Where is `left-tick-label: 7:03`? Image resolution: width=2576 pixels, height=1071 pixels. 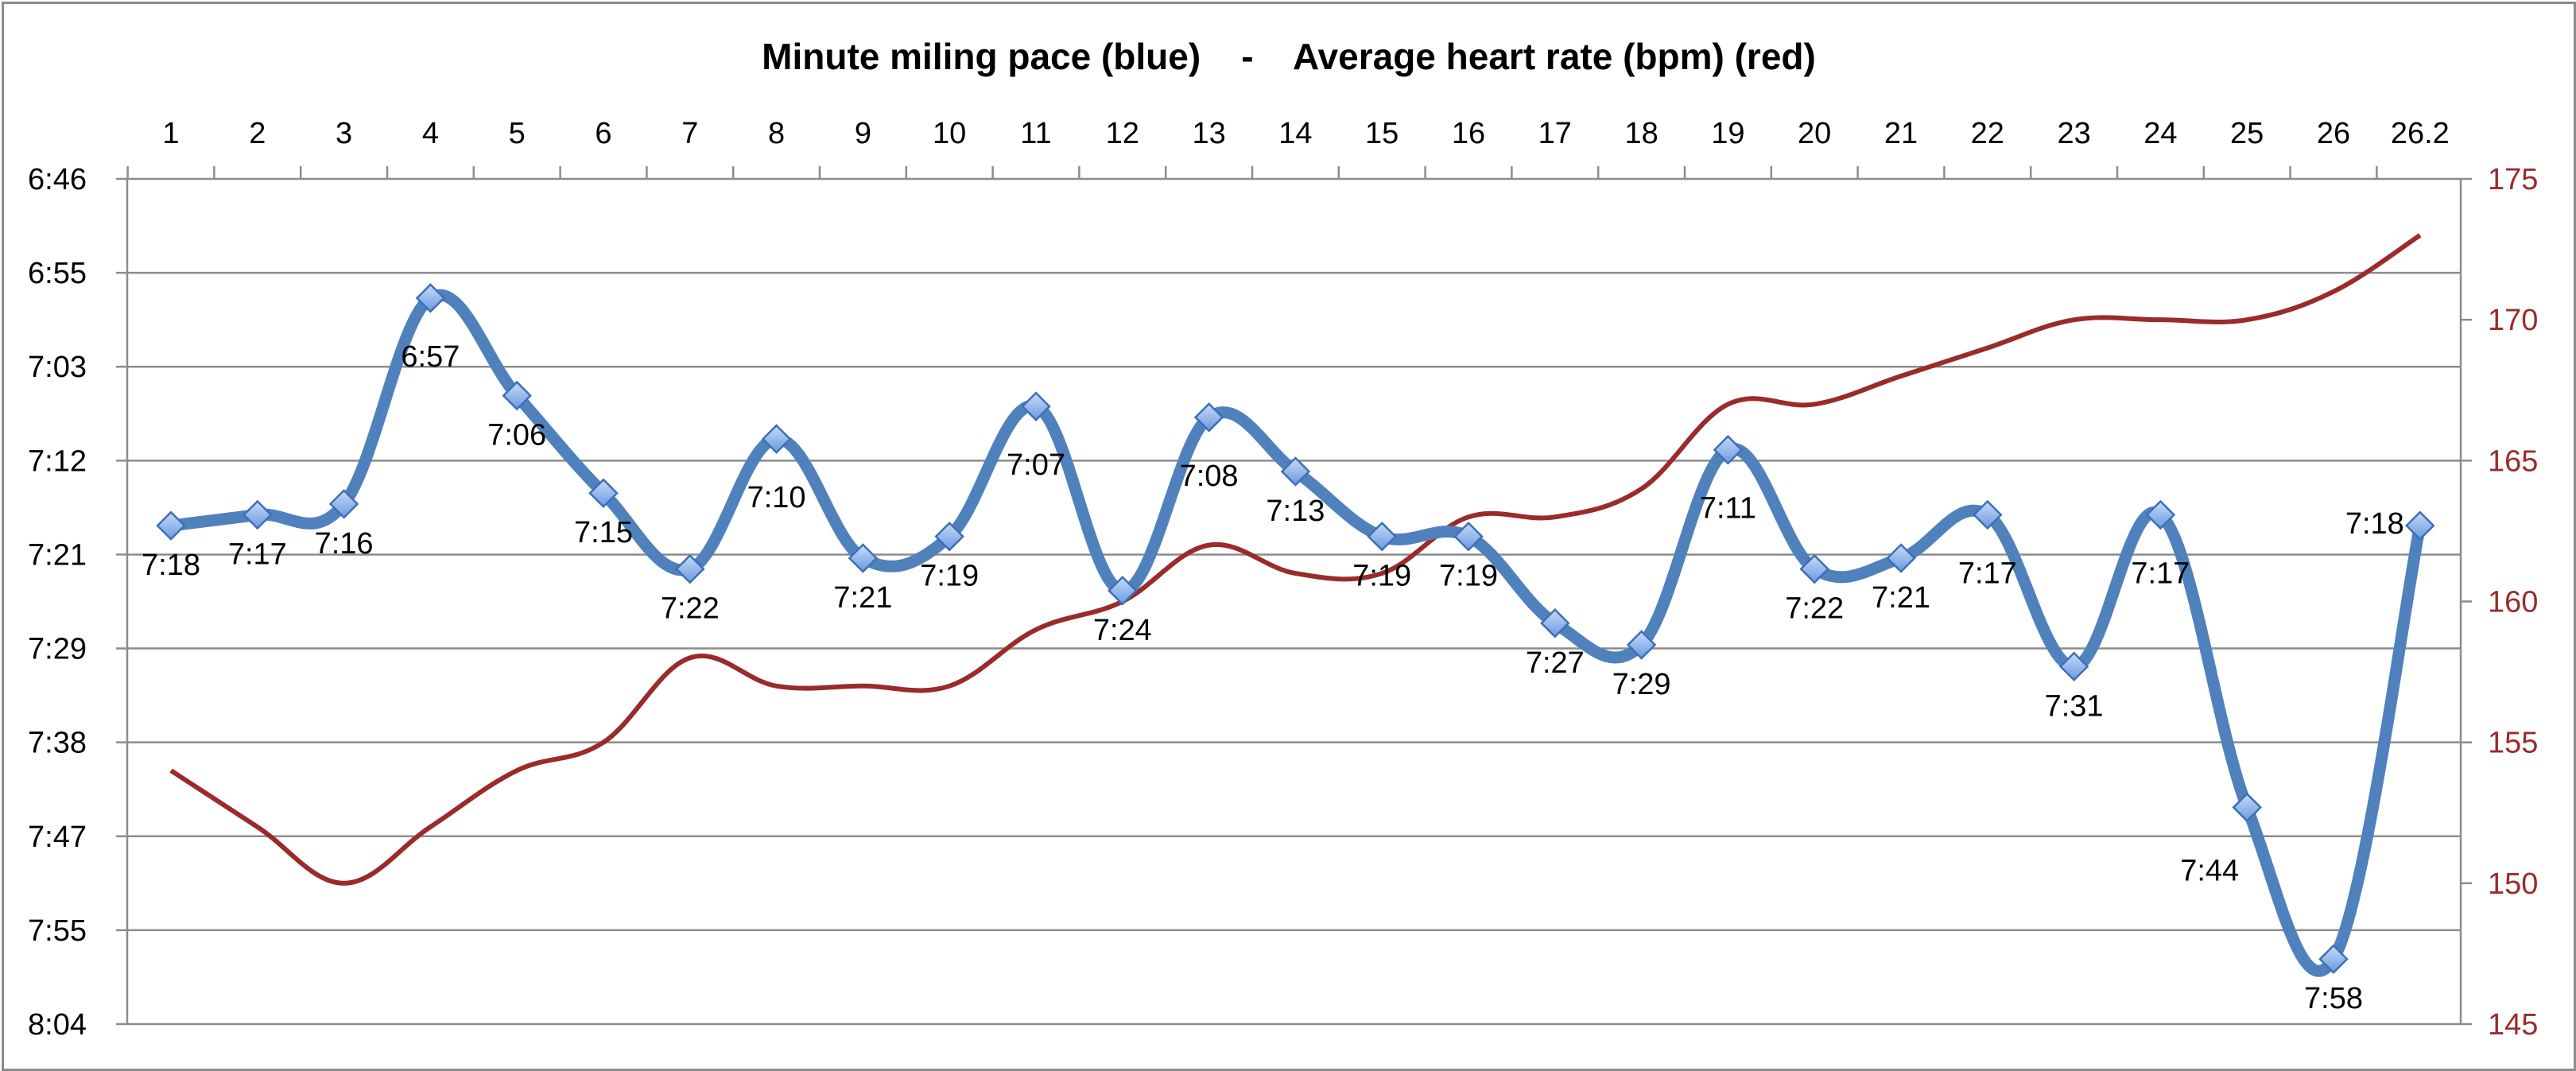 left-tick-label: 7:03 is located at coordinates (58, 367).